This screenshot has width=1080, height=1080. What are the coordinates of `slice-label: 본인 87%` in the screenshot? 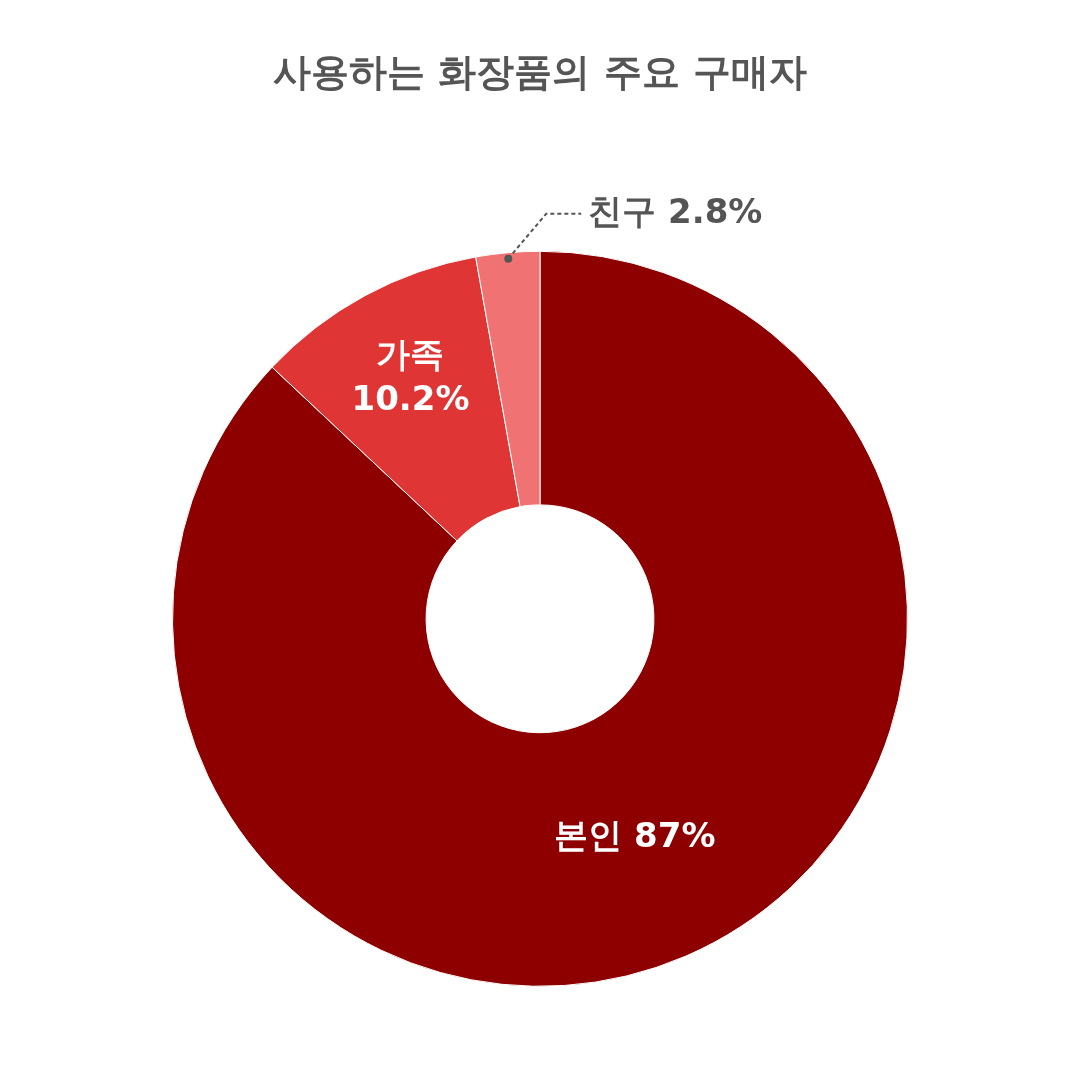 It's located at (635, 834).